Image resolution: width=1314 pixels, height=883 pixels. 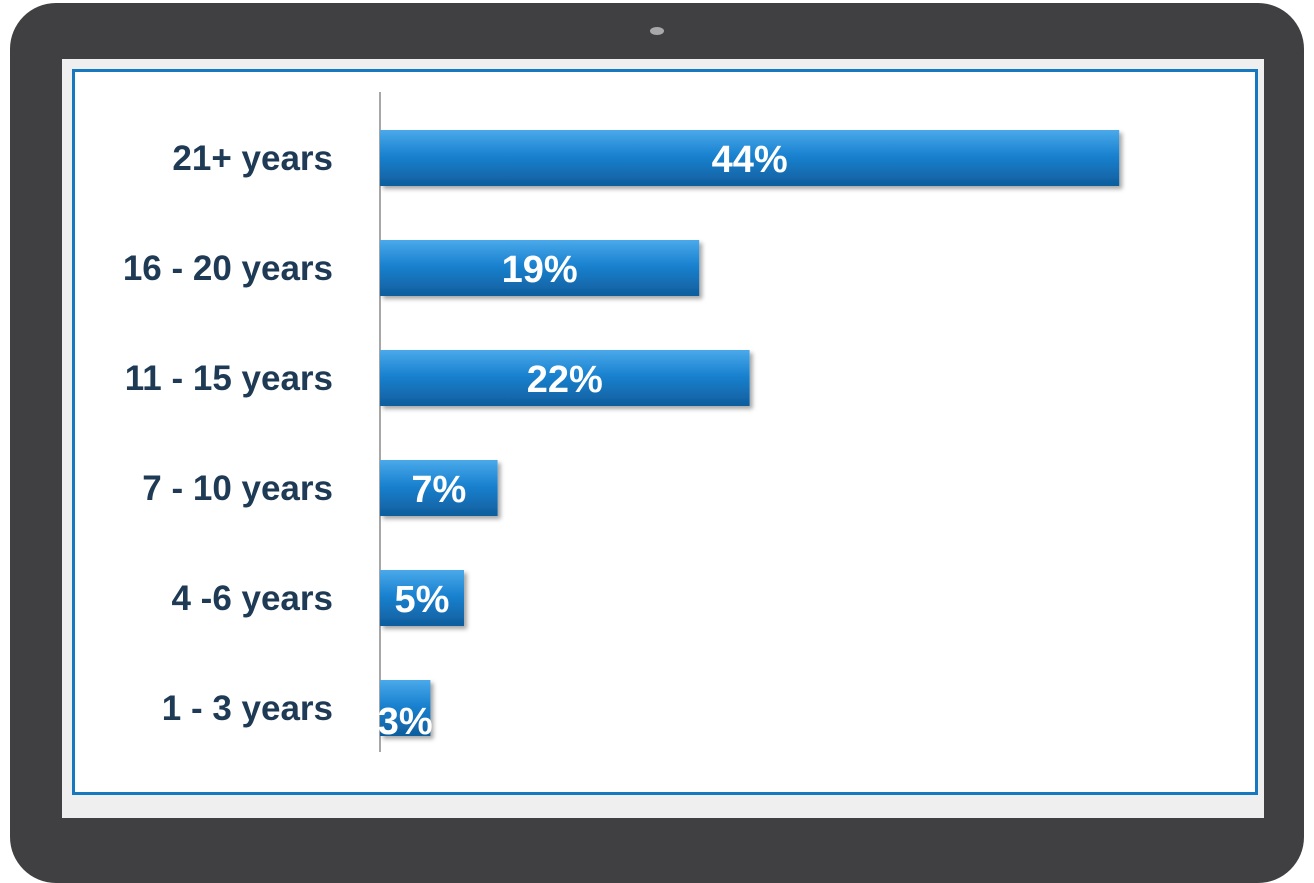 What do you see at coordinates (247, 708) in the screenshot?
I see `category-label: 1 - 3 years` at bounding box center [247, 708].